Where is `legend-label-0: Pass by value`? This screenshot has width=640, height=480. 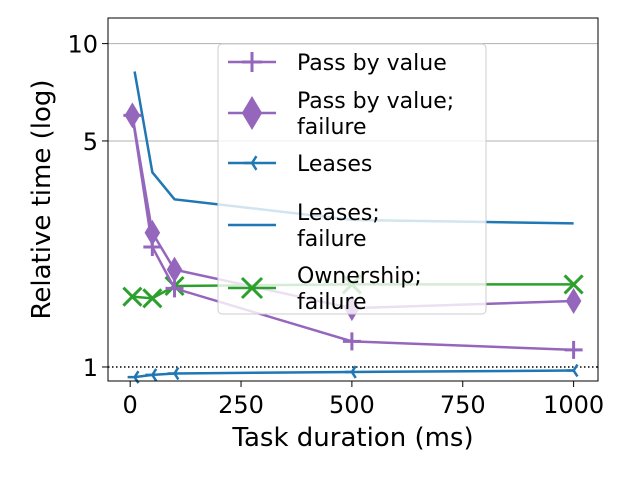
legend-label-0: Pass by value is located at coordinates (372, 63).